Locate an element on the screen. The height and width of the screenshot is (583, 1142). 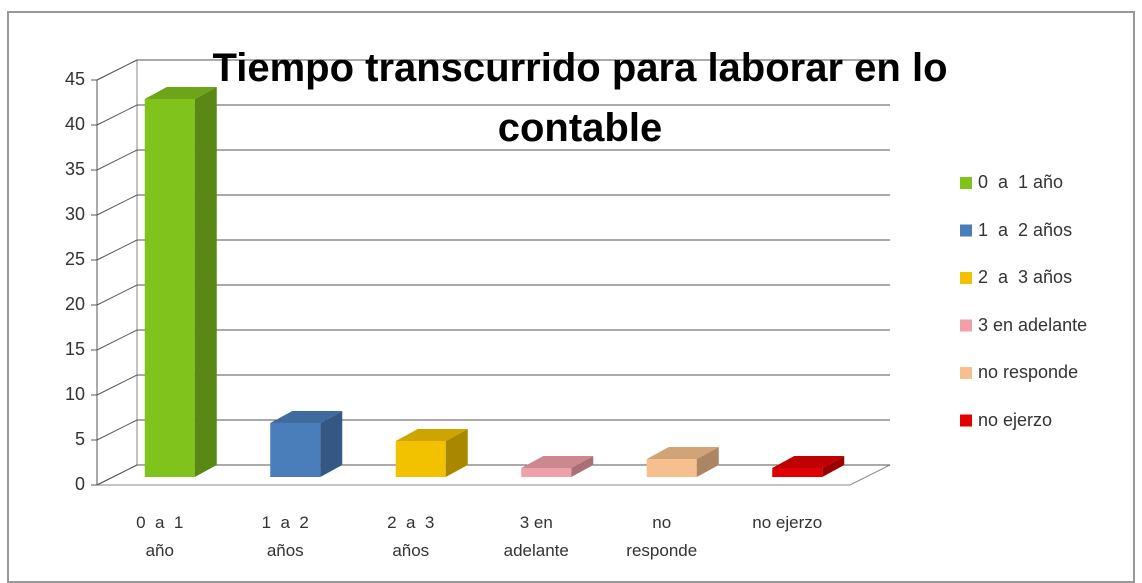
x-tick-label: no responde is located at coordinates (662, 536).